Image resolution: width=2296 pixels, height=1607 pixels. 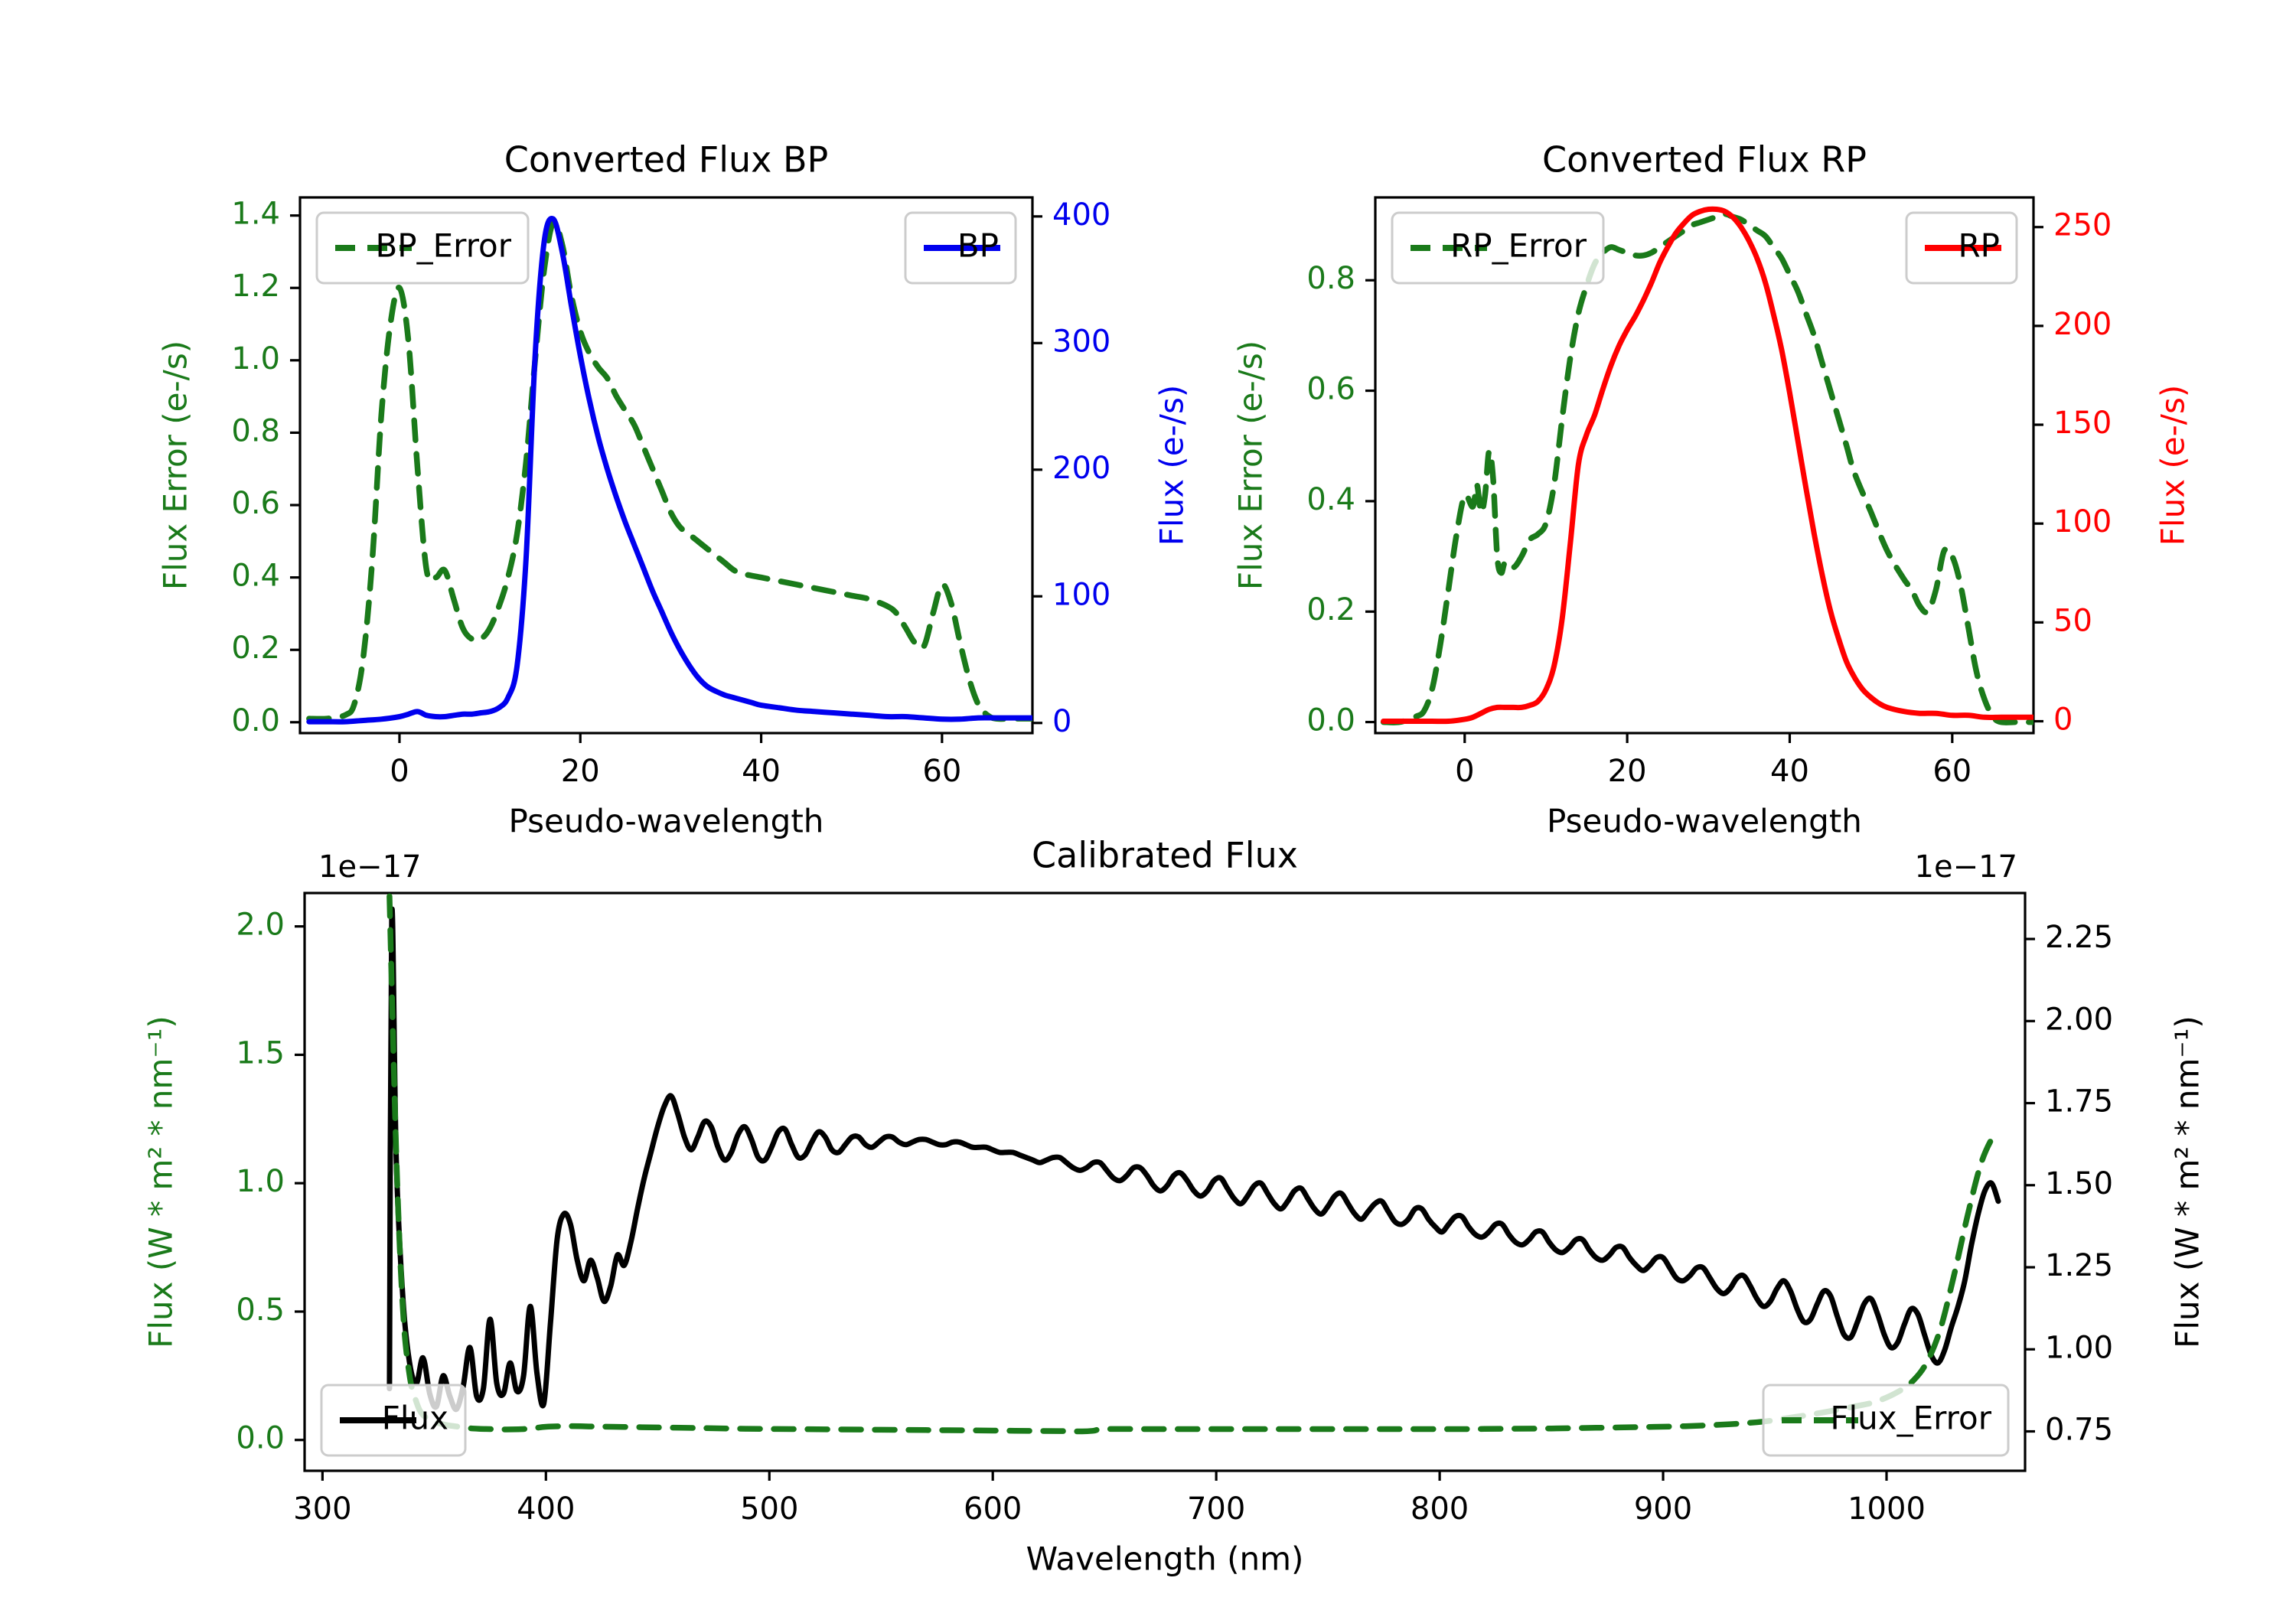 I want to click on y-tick-label-right: 1.25, so click(x=2079, y=1265).